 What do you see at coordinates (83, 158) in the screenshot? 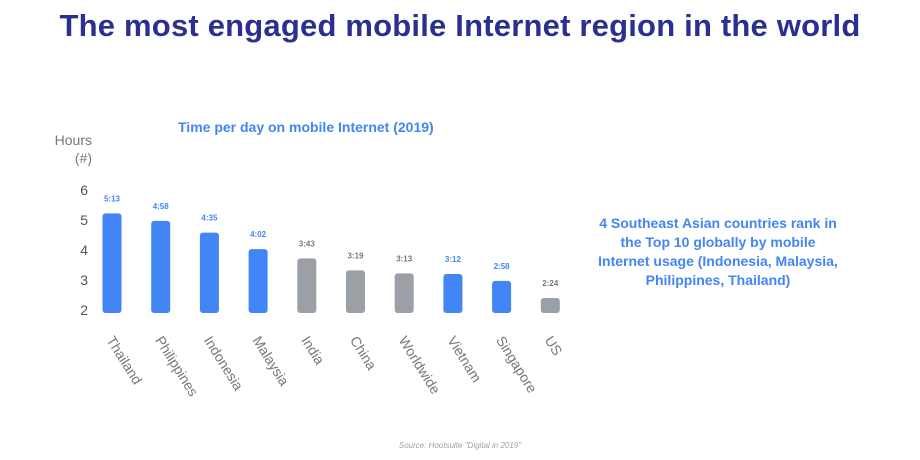
I see `y-axis-label-line-2: (#)` at bounding box center [83, 158].